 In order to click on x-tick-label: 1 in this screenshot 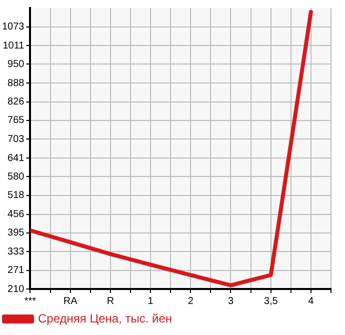, I will do `click(151, 301)`.